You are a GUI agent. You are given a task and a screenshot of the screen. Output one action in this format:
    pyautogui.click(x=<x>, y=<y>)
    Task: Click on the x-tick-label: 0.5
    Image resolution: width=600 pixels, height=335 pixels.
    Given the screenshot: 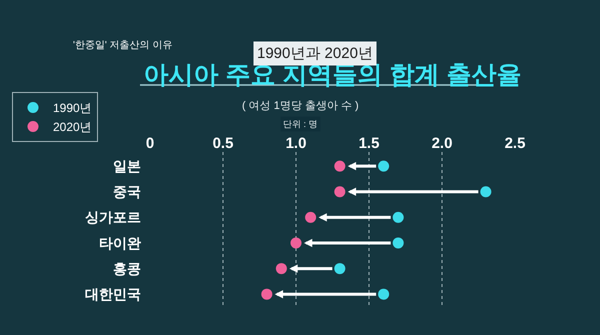 What is the action you would take?
    pyautogui.click(x=223, y=143)
    